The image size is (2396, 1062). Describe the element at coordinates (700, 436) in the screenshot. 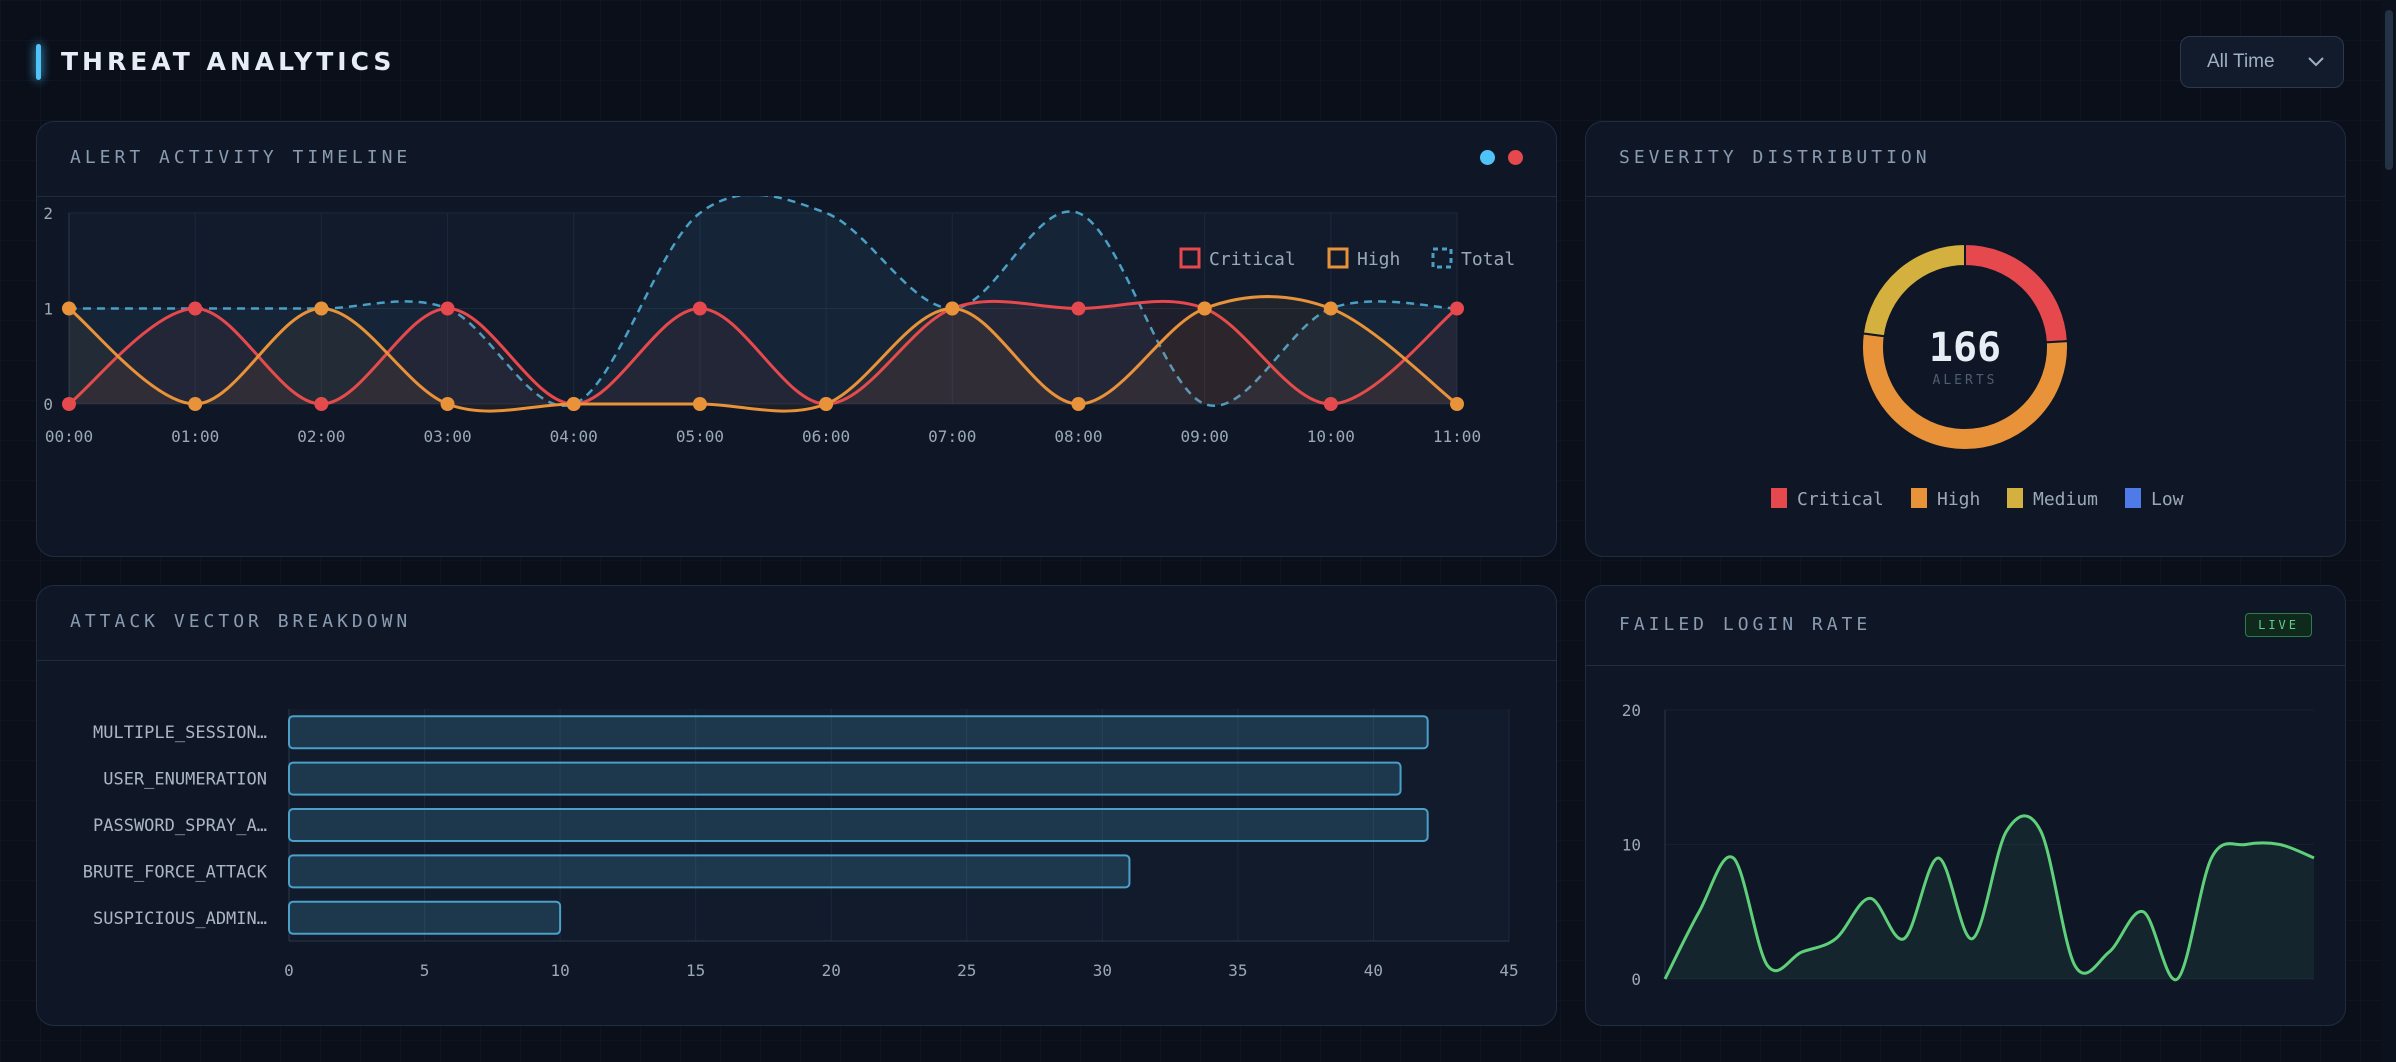

I see `x-tick-label: 05:00` at that location.